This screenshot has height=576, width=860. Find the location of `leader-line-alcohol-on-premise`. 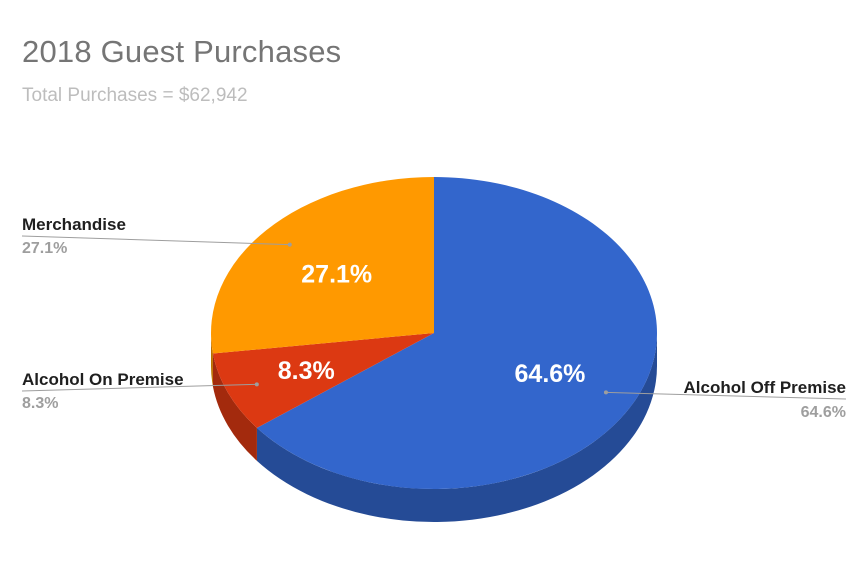

leader-line-alcohol-on-premise is located at coordinates (139, 387).